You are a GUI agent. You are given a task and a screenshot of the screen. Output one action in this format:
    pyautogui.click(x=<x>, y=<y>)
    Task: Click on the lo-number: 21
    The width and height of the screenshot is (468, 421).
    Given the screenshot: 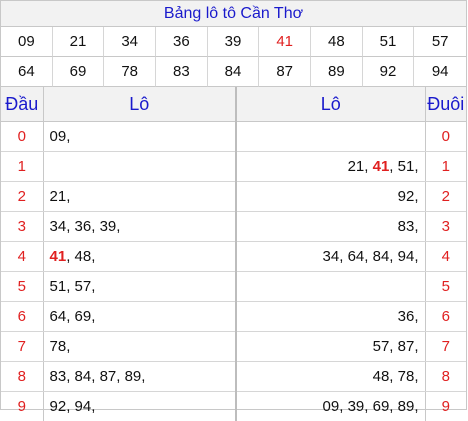 What is the action you would take?
    pyautogui.click(x=58, y=196)
    